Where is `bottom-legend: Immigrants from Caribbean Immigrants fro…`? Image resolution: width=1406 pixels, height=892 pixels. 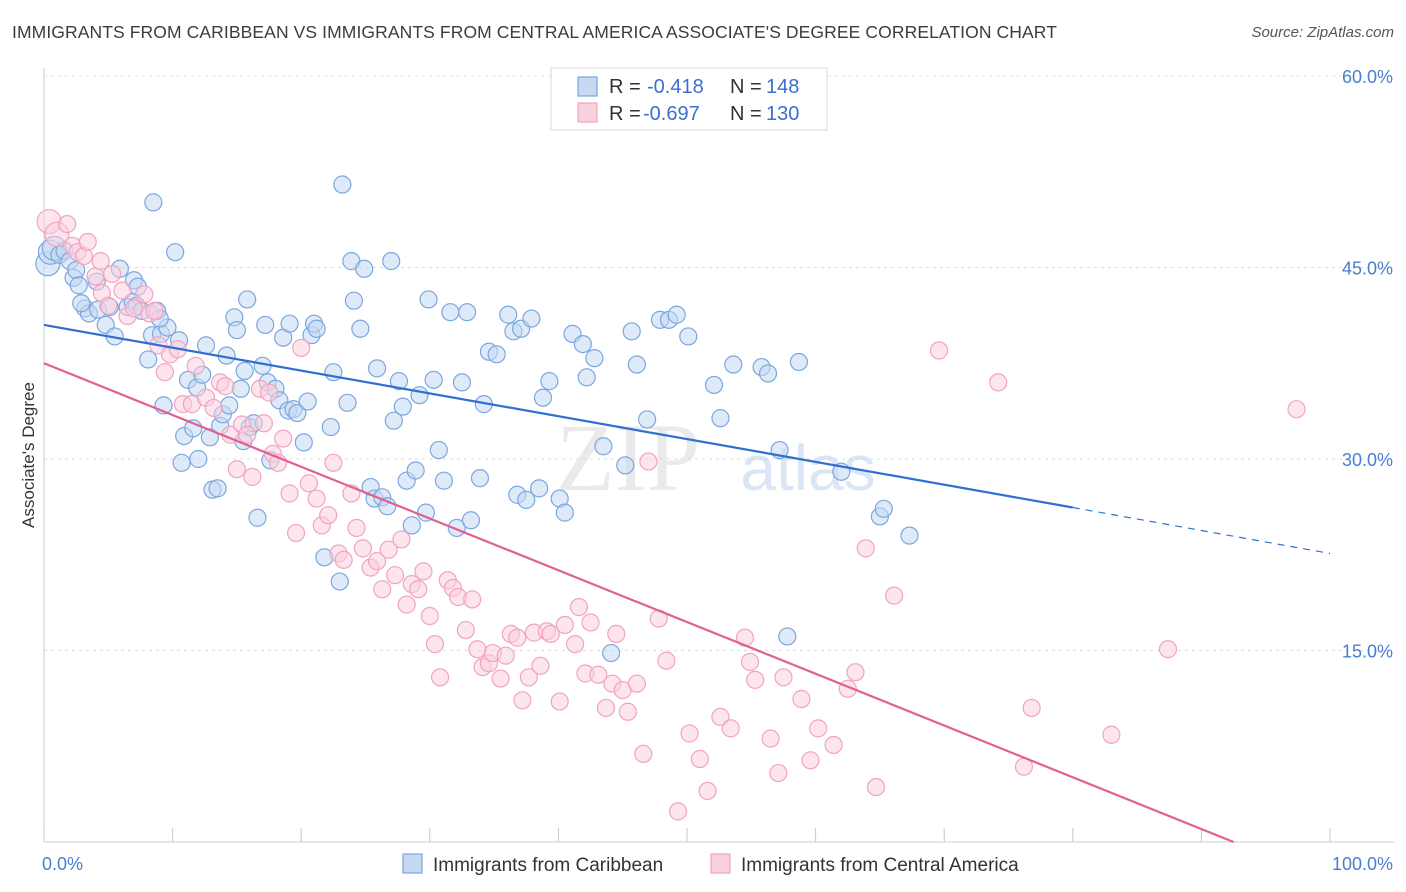 bottom-legend: Immigrants from Caribbean Immigrants fro… is located at coordinates (710, 864).